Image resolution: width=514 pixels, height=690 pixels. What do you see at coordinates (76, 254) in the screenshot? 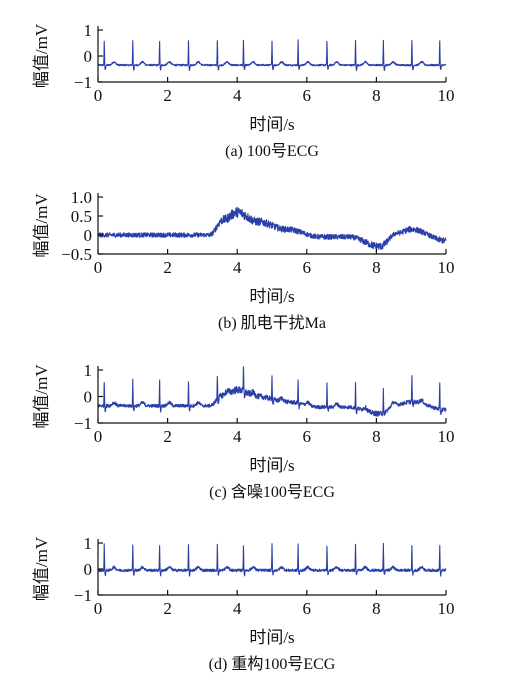
I see `y-tick-label: −0.5` at bounding box center [76, 254].